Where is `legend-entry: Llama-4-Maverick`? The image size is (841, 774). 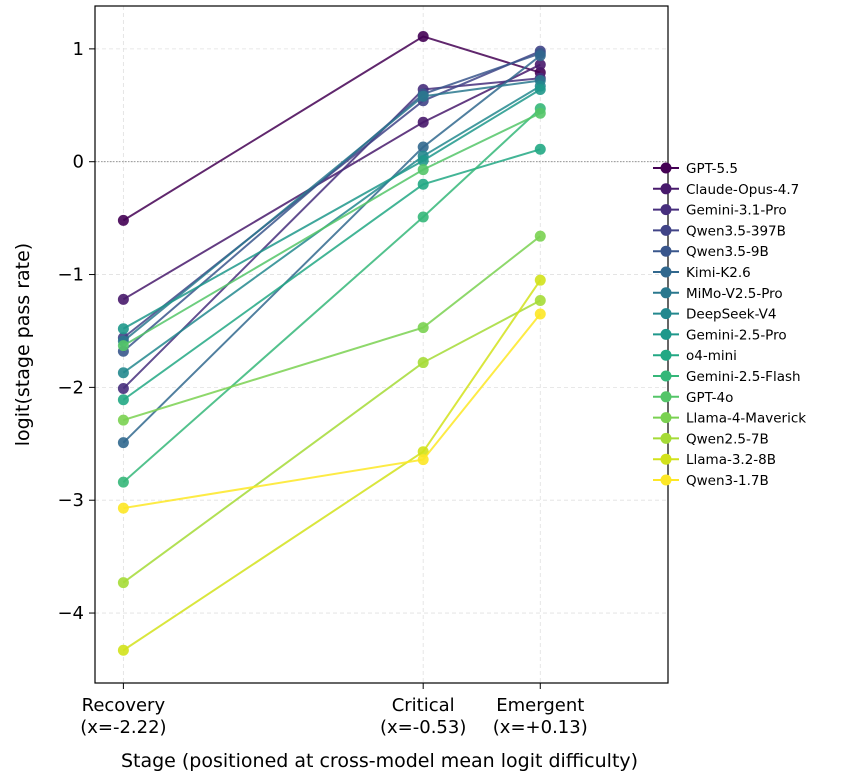
legend-entry: Llama-4-Maverick is located at coordinates (729, 419).